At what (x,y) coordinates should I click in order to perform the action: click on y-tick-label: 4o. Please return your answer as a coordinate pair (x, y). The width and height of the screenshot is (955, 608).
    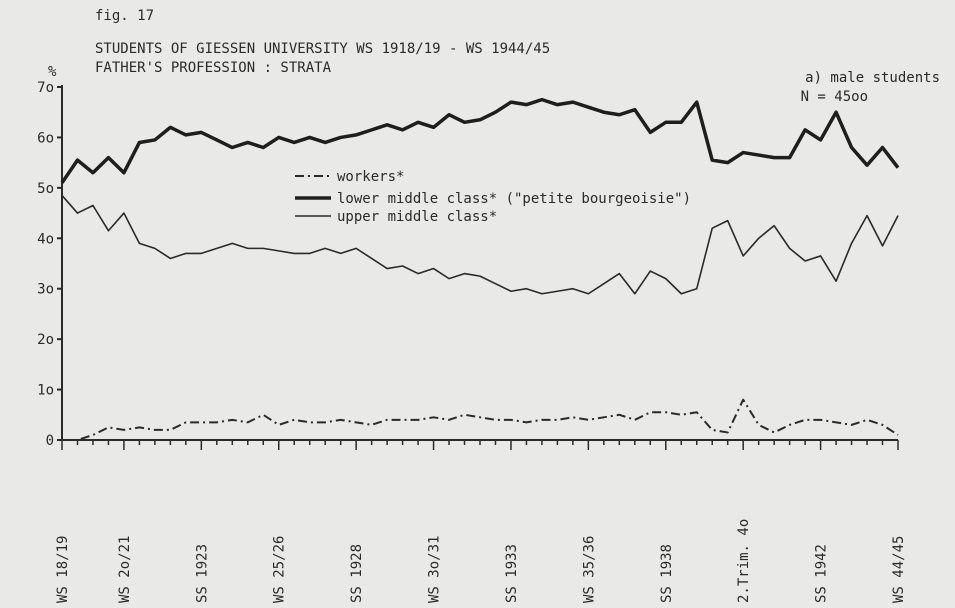
    Looking at the image, I should click on (45, 239).